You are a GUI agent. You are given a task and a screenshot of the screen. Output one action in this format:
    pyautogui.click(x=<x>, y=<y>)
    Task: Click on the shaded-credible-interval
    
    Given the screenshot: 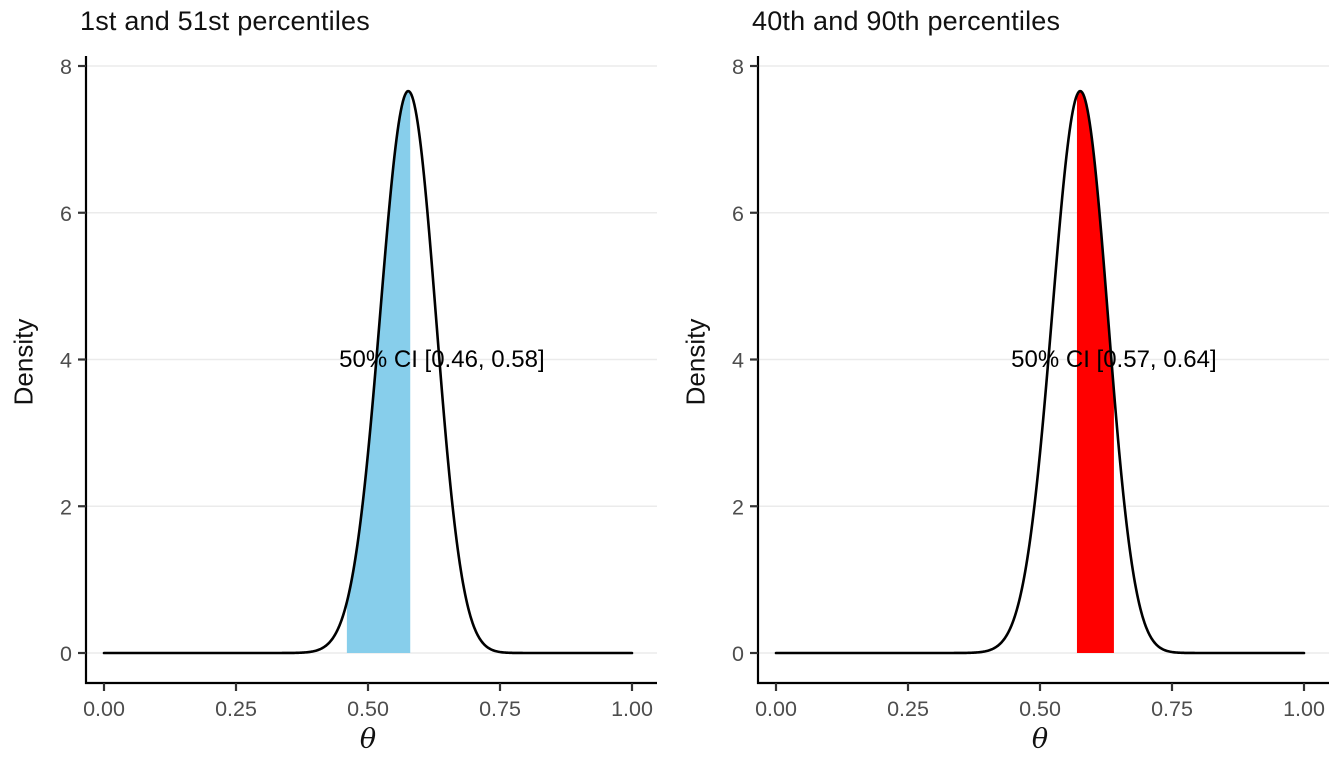 What is the action you would take?
    pyautogui.click(x=1095, y=372)
    